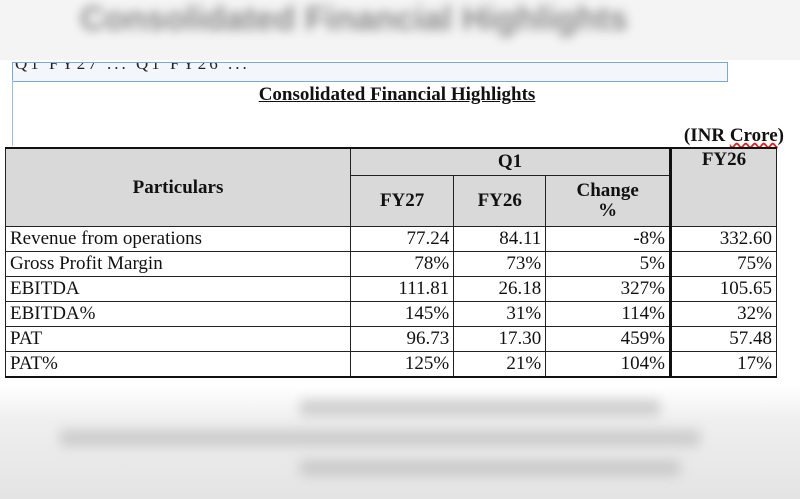 This screenshot has height=499, width=800. I want to click on header-change-pct: %, so click(608, 210).